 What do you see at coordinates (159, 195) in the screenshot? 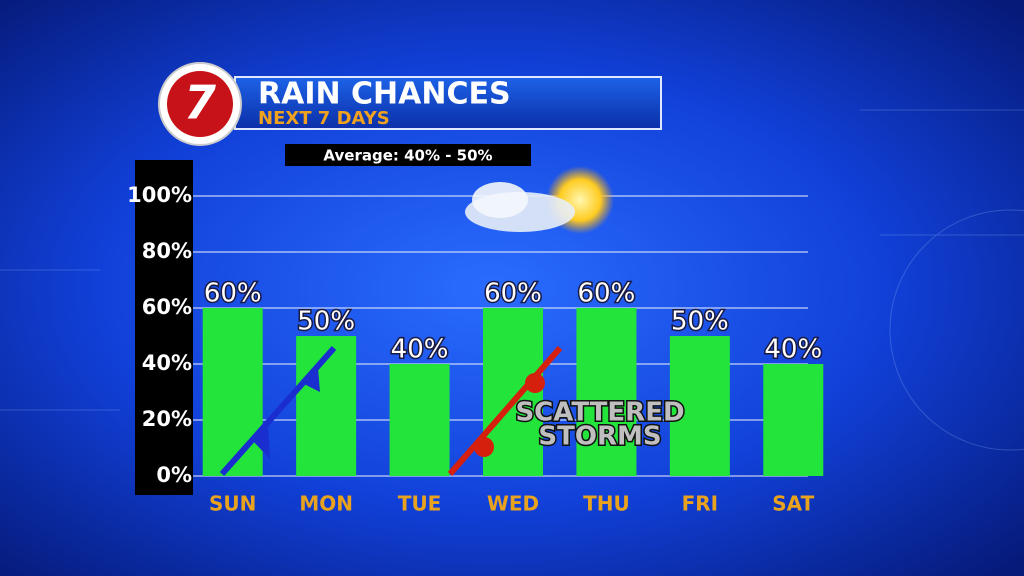
I see `y-tick-label: 100%` at bounding box center [159, 195].